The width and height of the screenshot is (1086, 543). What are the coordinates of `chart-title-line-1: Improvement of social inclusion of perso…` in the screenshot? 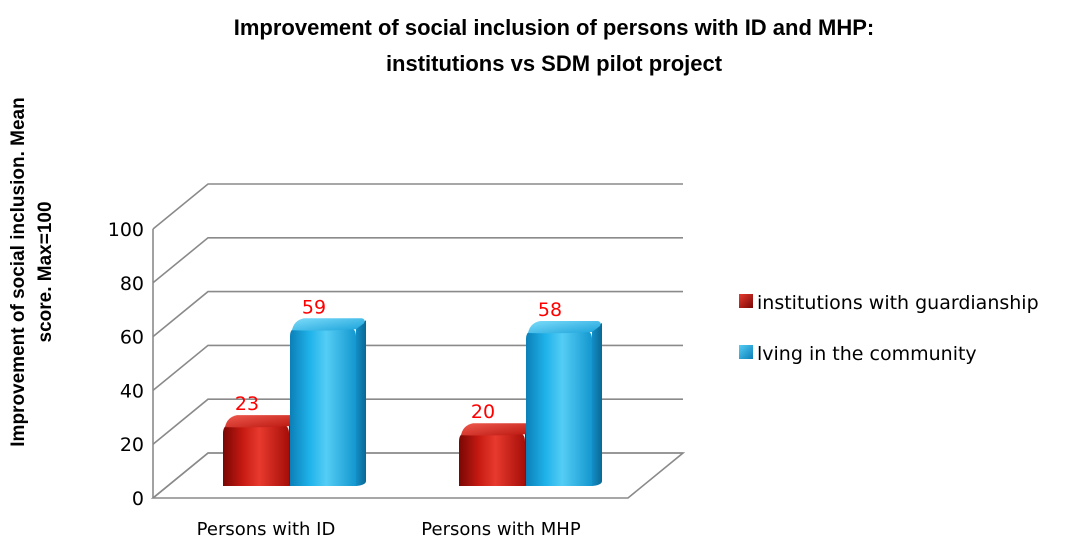 It's located at (554, 27).